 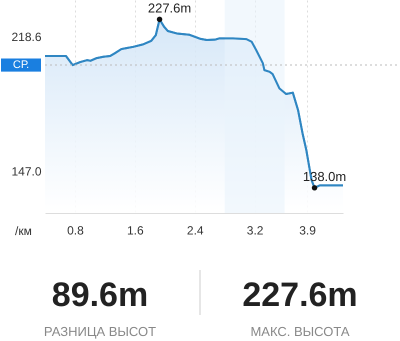 I want to click on text: РАЗНИЦА ВЫСОТ, so click(x=100, y=331).